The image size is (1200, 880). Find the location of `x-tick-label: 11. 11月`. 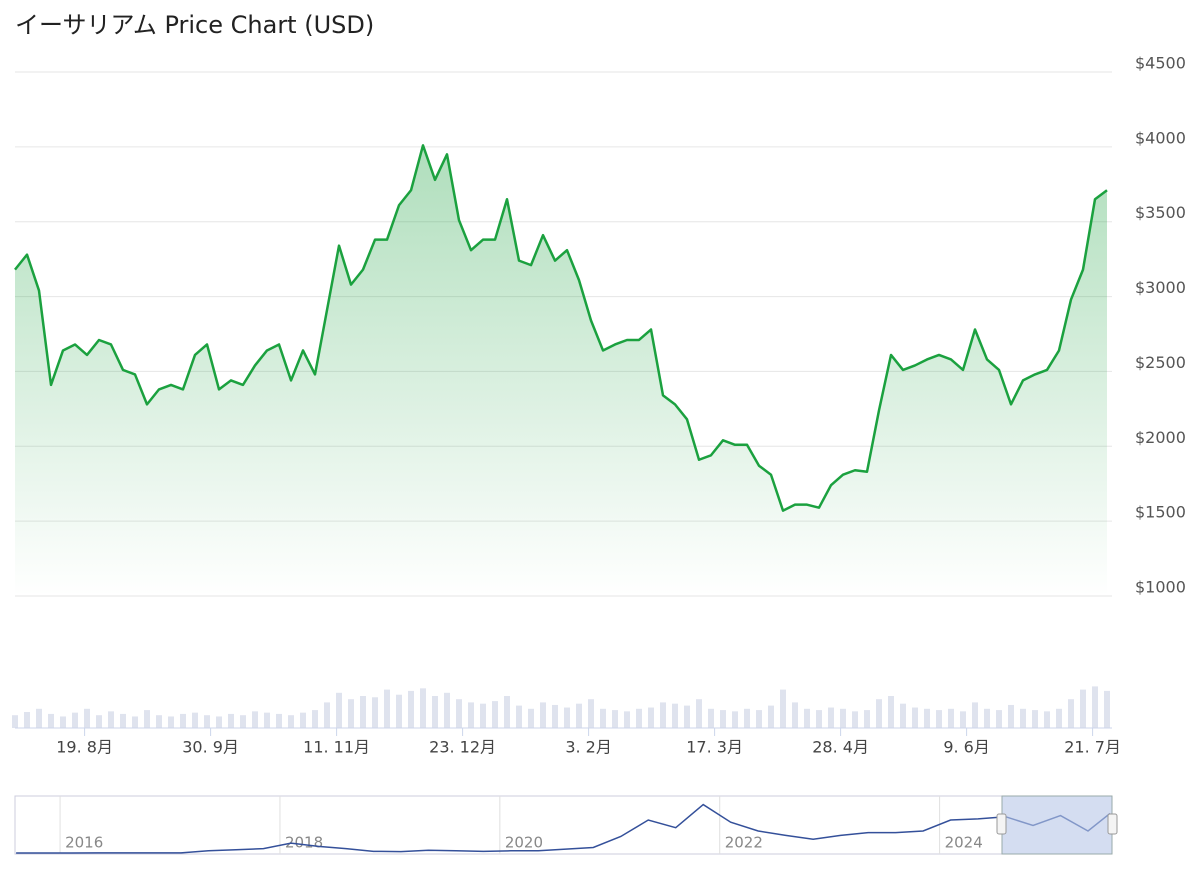

x-tick-label: 11. 11月 is located at coordinates (336, 747).